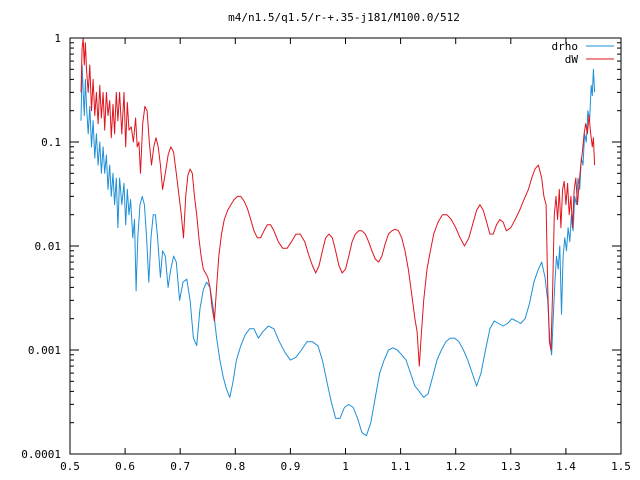 Image resolution: width=640 pixels, height=480 pixels. Describe the element at coordinates (57, 38) in the screenshot. I see `y-tick-label: 1` at that location.